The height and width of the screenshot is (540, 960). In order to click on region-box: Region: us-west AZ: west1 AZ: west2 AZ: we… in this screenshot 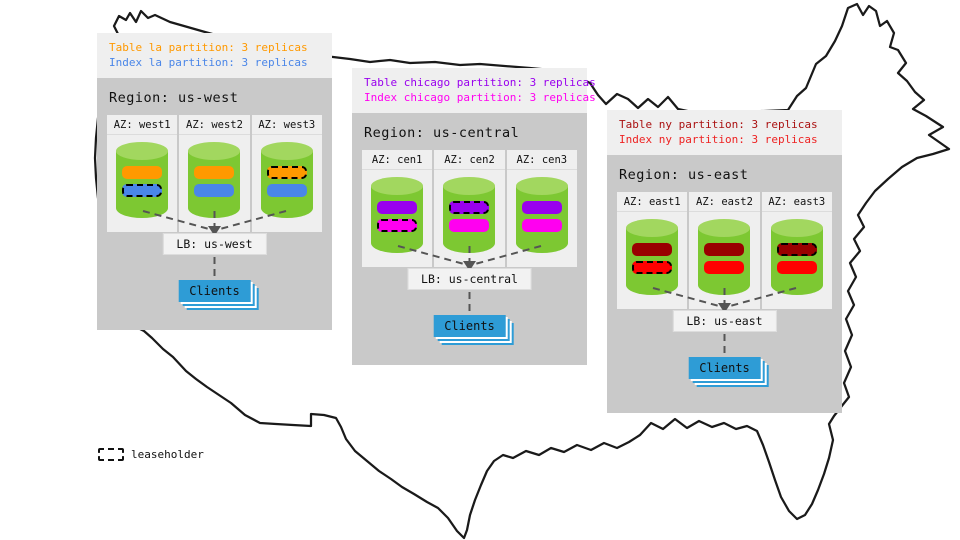, I will do `click(214, 204)`.